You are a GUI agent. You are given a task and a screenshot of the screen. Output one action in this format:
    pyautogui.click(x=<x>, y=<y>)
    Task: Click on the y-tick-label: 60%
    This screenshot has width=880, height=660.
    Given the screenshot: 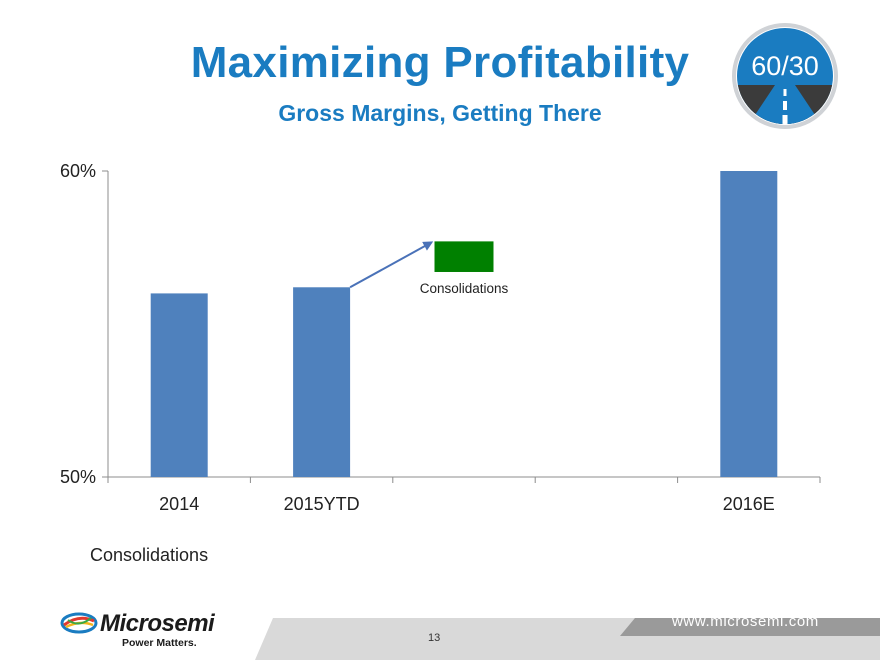 What is the action you would take?
    pyautogui.click(x=78, y=171)
    